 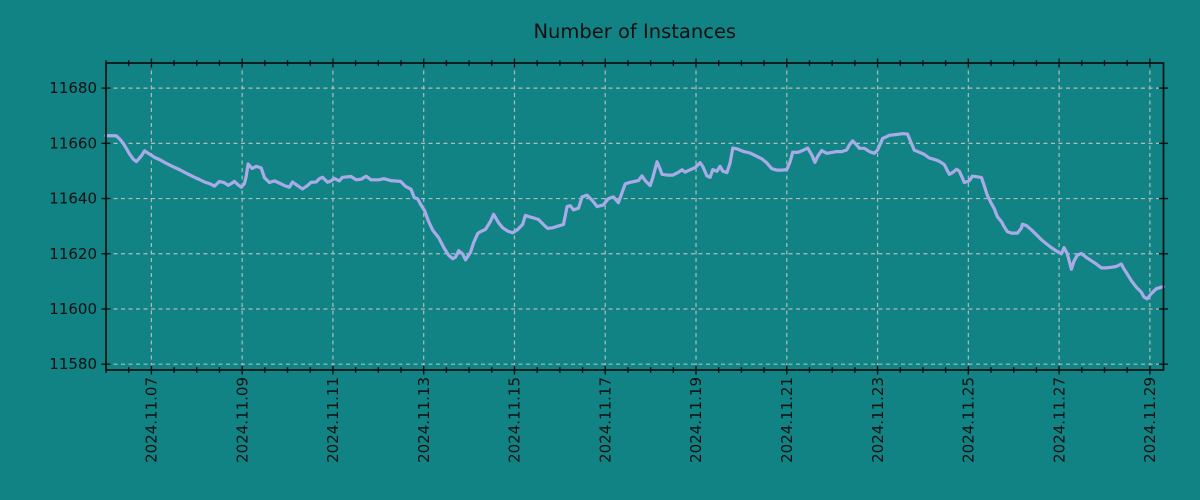 I want to click on x-tick-label: 2024.11.15, so click(x=515, y=420).